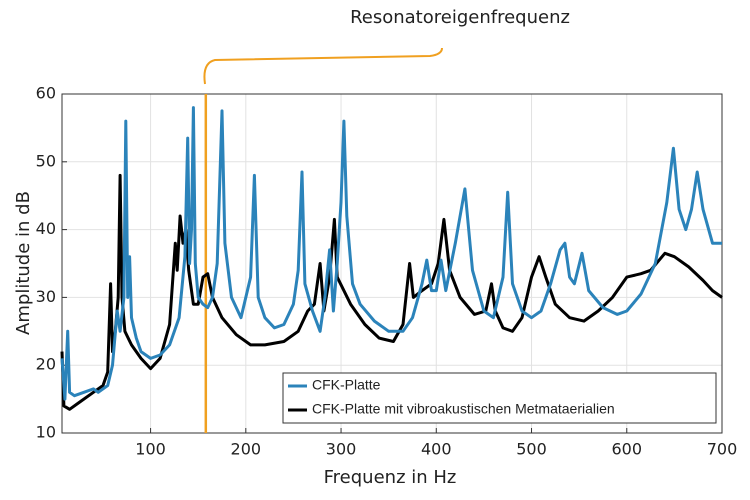  Describe the element at coordinates (722, 449) in the screenshot. I see `x-tick-label: 700` at that location.